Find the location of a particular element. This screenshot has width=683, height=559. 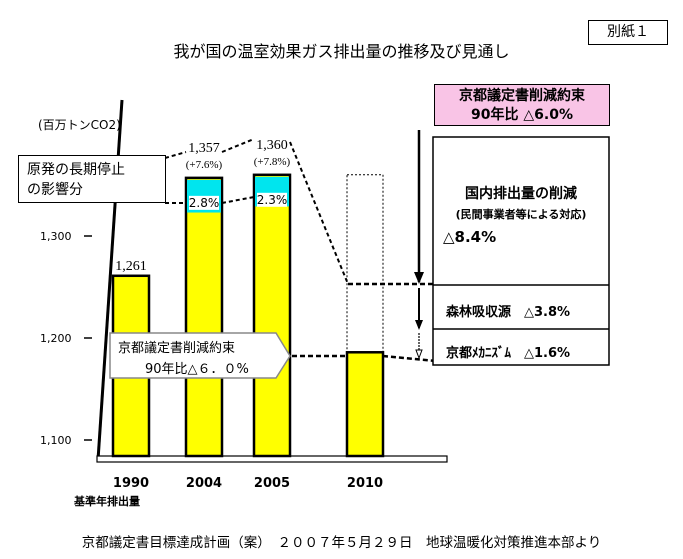

connector-nuclear-2004-top is located at coordinates (175, 155).